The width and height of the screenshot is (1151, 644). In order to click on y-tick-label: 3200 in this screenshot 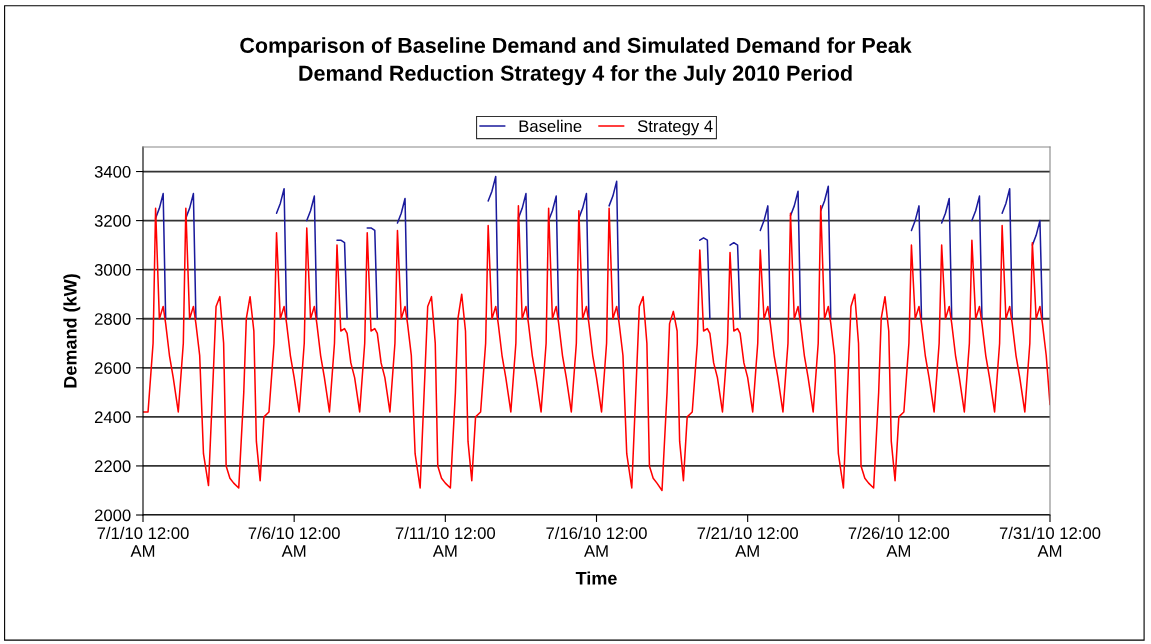, I will do `click(112, 221)`.